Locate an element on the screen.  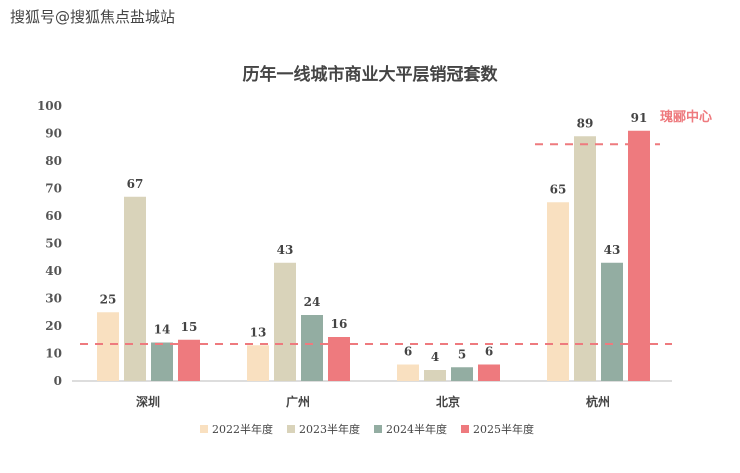
chart-title: 历年一线城市商业大平层销冠套数 is located at coordinates (371, 74).